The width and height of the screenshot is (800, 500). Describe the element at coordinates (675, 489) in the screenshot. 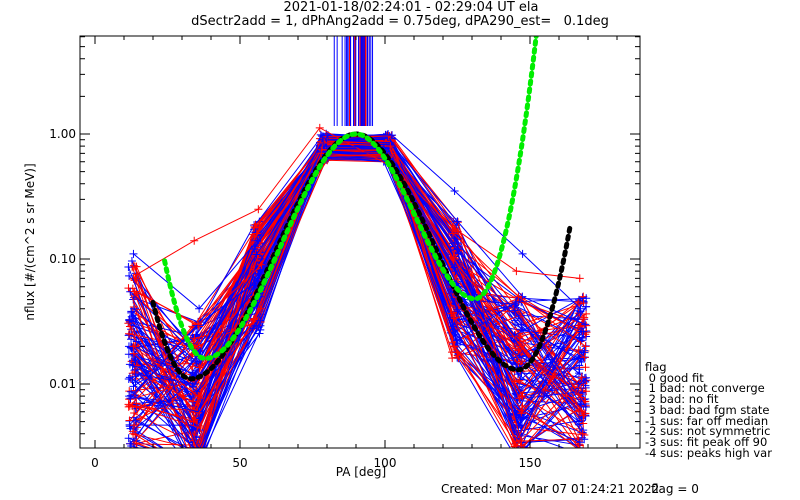

I see `flag-value: flag = 0` at that location.